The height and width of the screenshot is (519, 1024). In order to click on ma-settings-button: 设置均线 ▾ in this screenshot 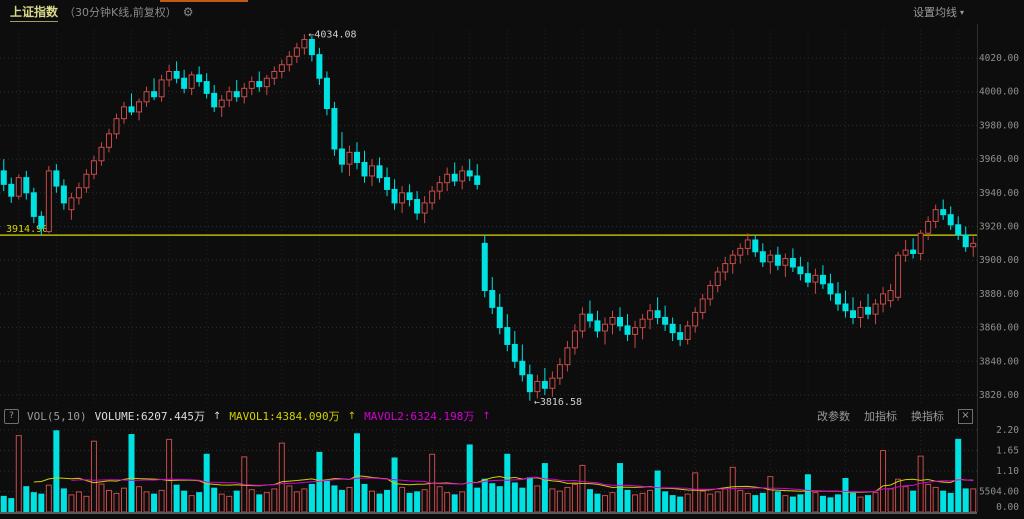, I will do `click(938, 12)`.